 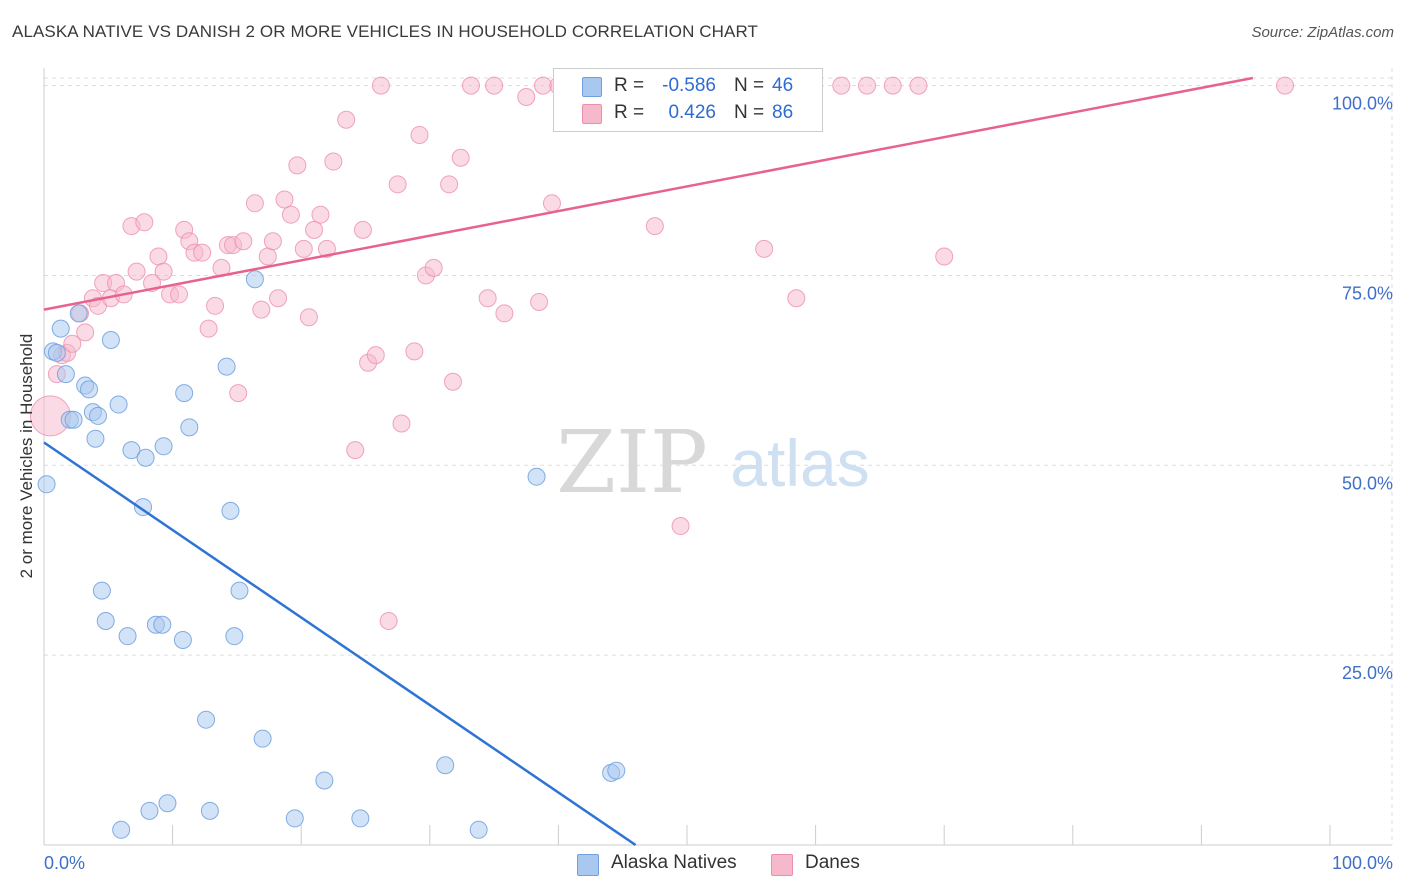 What do you see at coordinates (1322, 32) in the screenshot?
I see `source-label: Source: ZipAtlas.com` at bounding box center [1322, 32].